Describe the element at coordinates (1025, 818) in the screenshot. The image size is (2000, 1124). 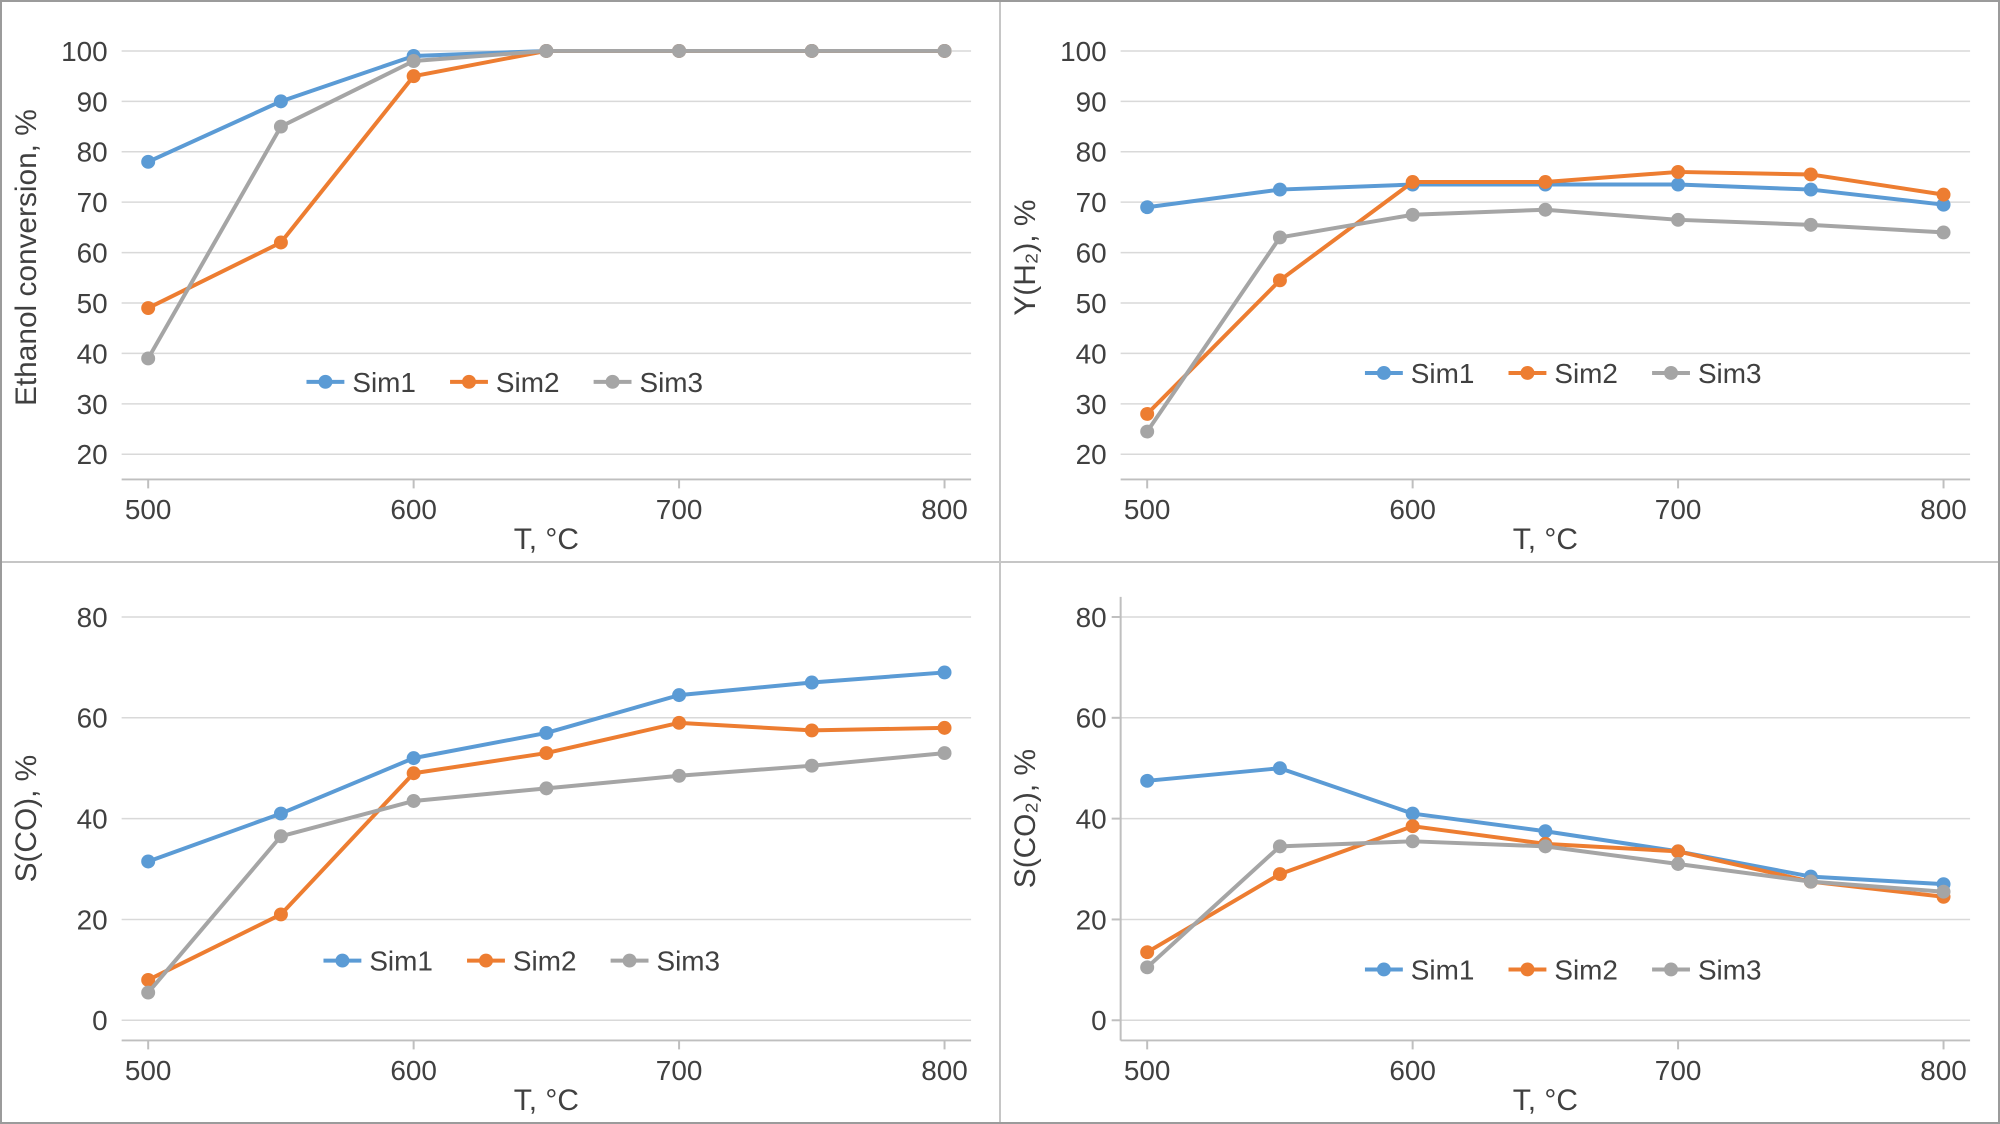
I see `y-axis-title: S(CO₂), %` at that location.